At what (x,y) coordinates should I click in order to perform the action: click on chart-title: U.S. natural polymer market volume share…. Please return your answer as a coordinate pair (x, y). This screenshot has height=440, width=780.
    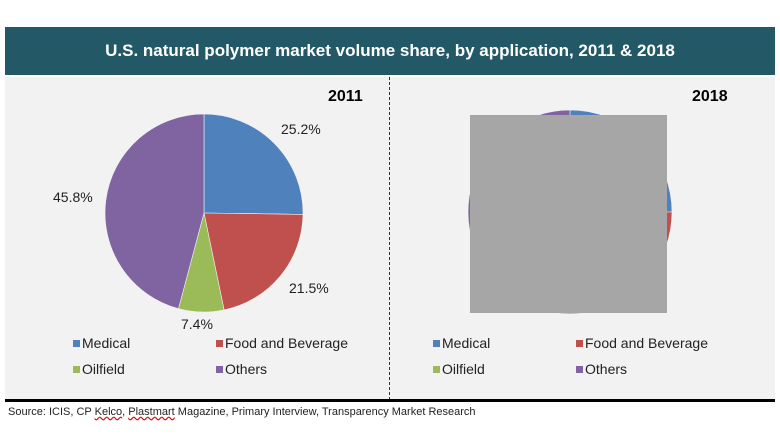
    Looking at the image, I should click on (390, 51).